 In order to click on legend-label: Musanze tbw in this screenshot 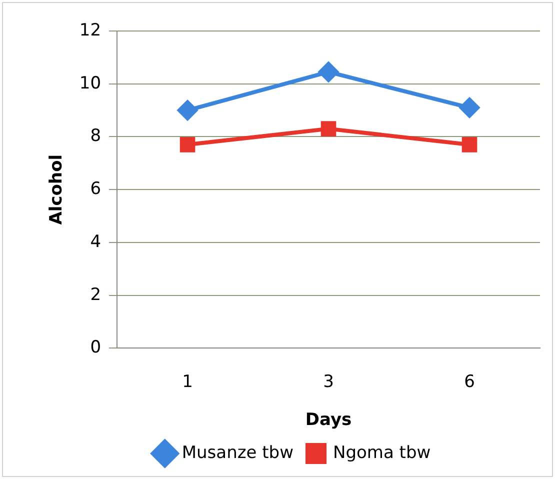, I will do `click(238, 452)`.